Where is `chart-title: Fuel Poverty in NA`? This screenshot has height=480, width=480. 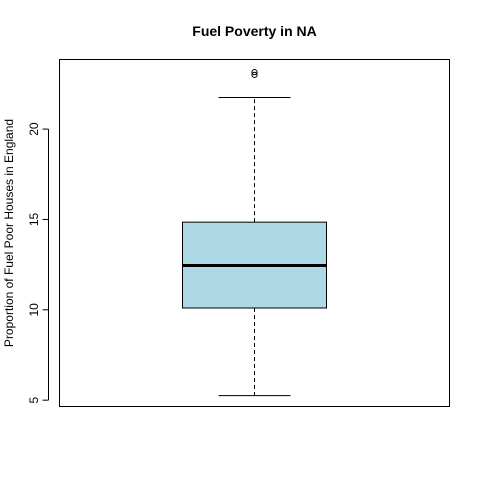
chart-title: Fuel Poverty in NA is located at coordinates (254, 31).